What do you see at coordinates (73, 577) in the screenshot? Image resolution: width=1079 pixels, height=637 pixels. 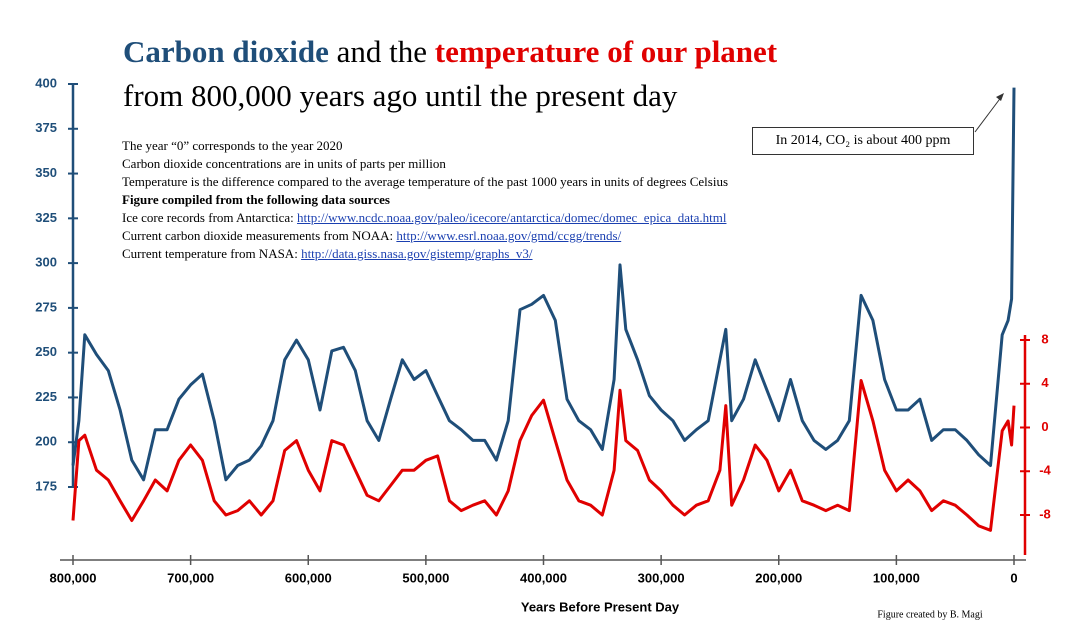 I see `x-tick-label: 800,000` at bounding box center [73, 577].